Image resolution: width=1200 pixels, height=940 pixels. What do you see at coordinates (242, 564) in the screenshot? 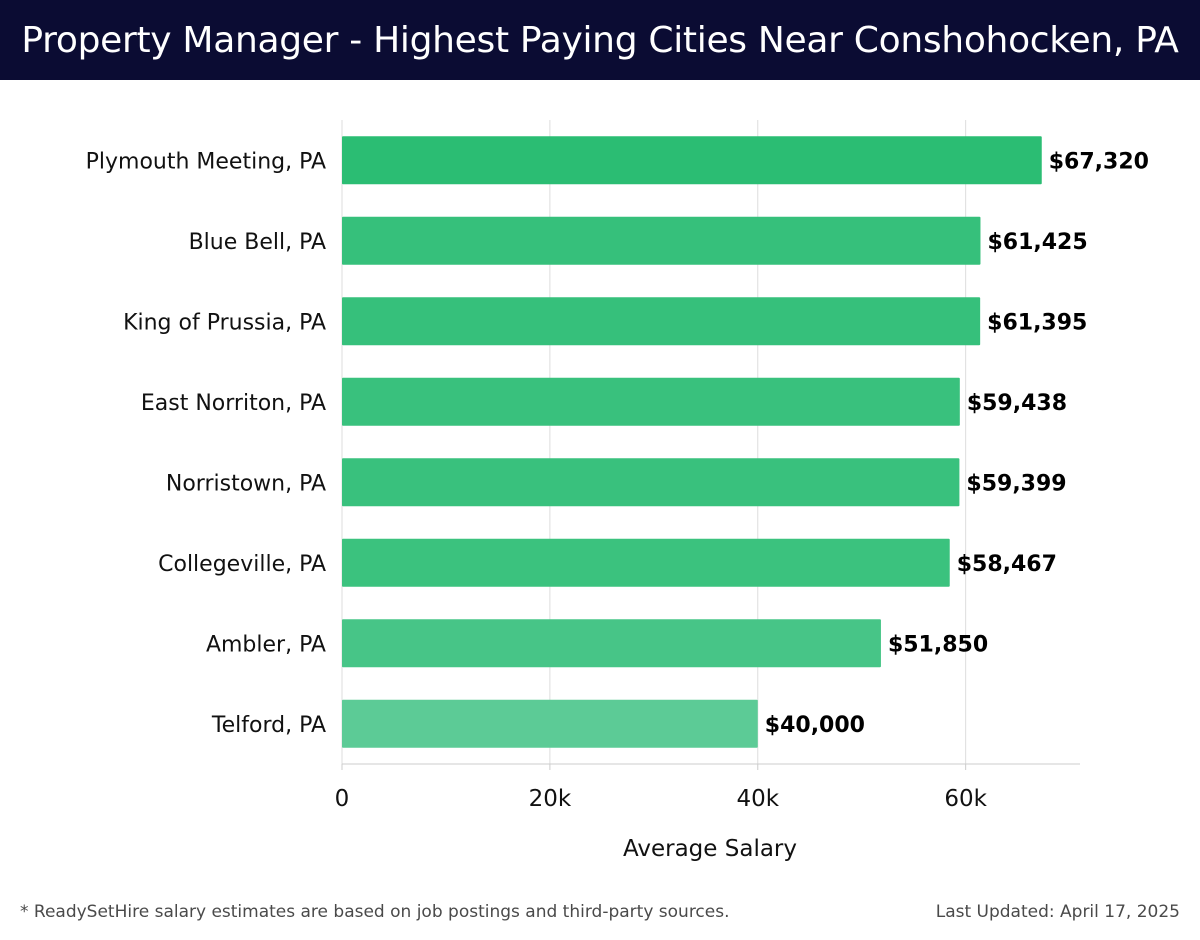
I see `category-label: Collegeville, PA` at bounding box center [242, 564].